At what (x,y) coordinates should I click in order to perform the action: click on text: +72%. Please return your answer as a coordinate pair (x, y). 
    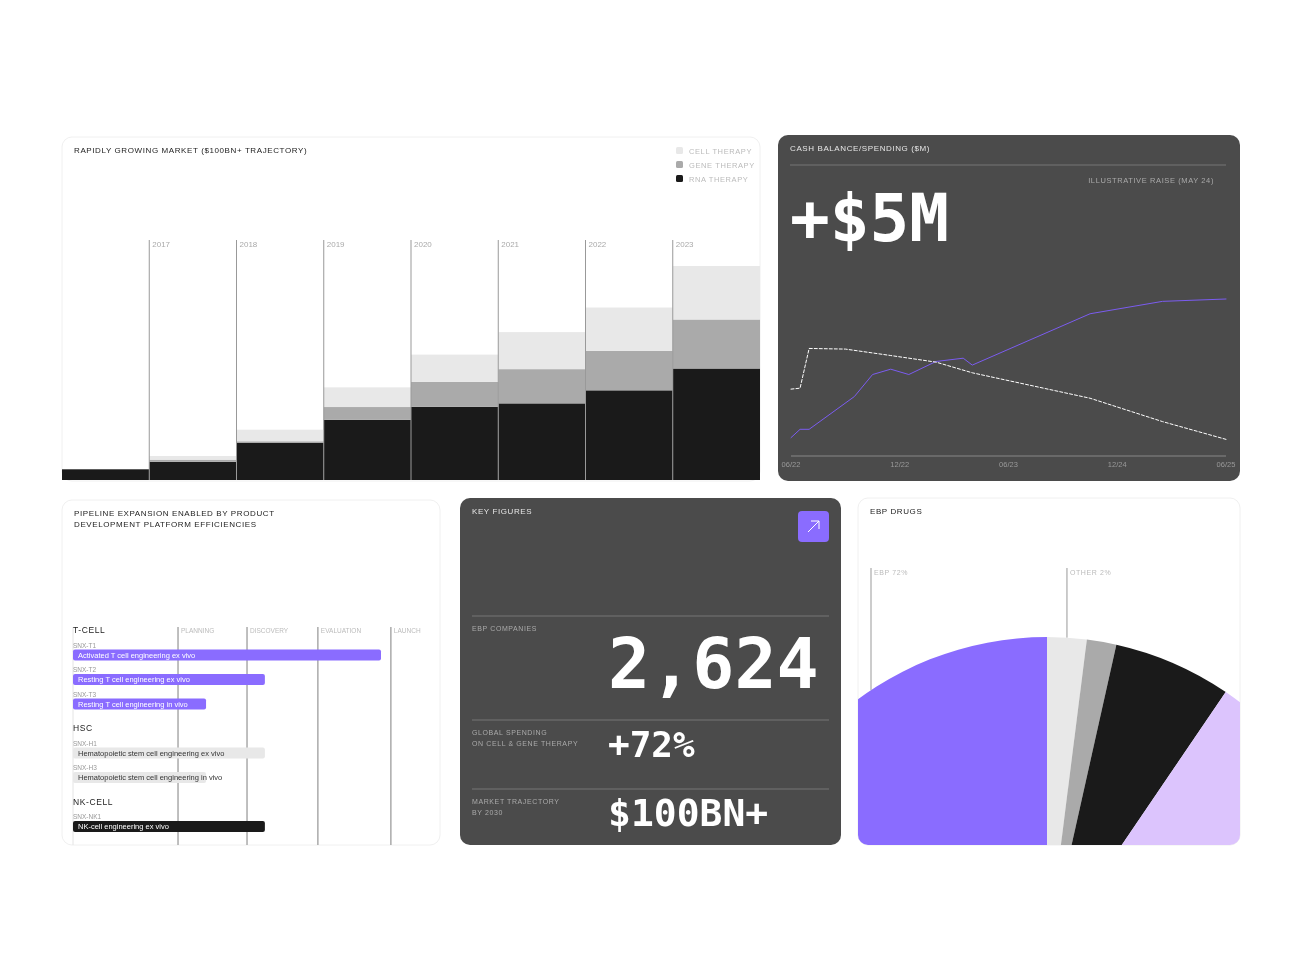
    Looking at the image, I should click on (652, 744).